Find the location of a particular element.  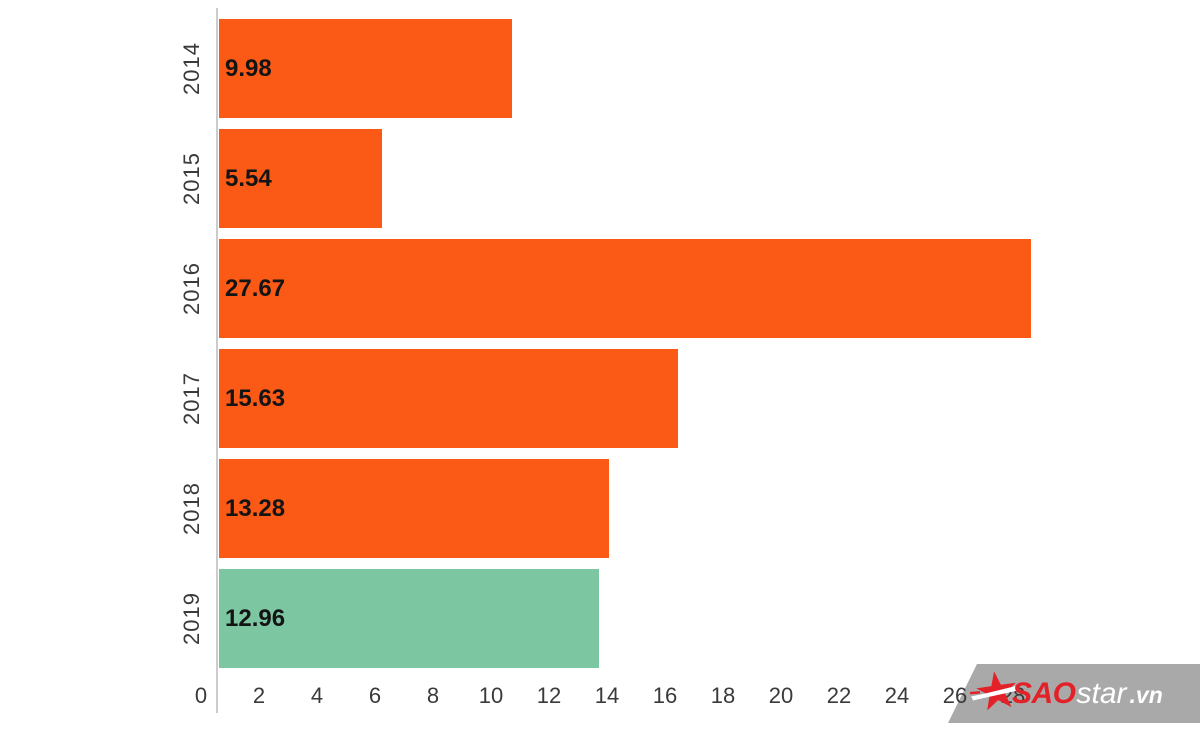

saostar-wordmark-star: star is located at coordinates (1101, 693).